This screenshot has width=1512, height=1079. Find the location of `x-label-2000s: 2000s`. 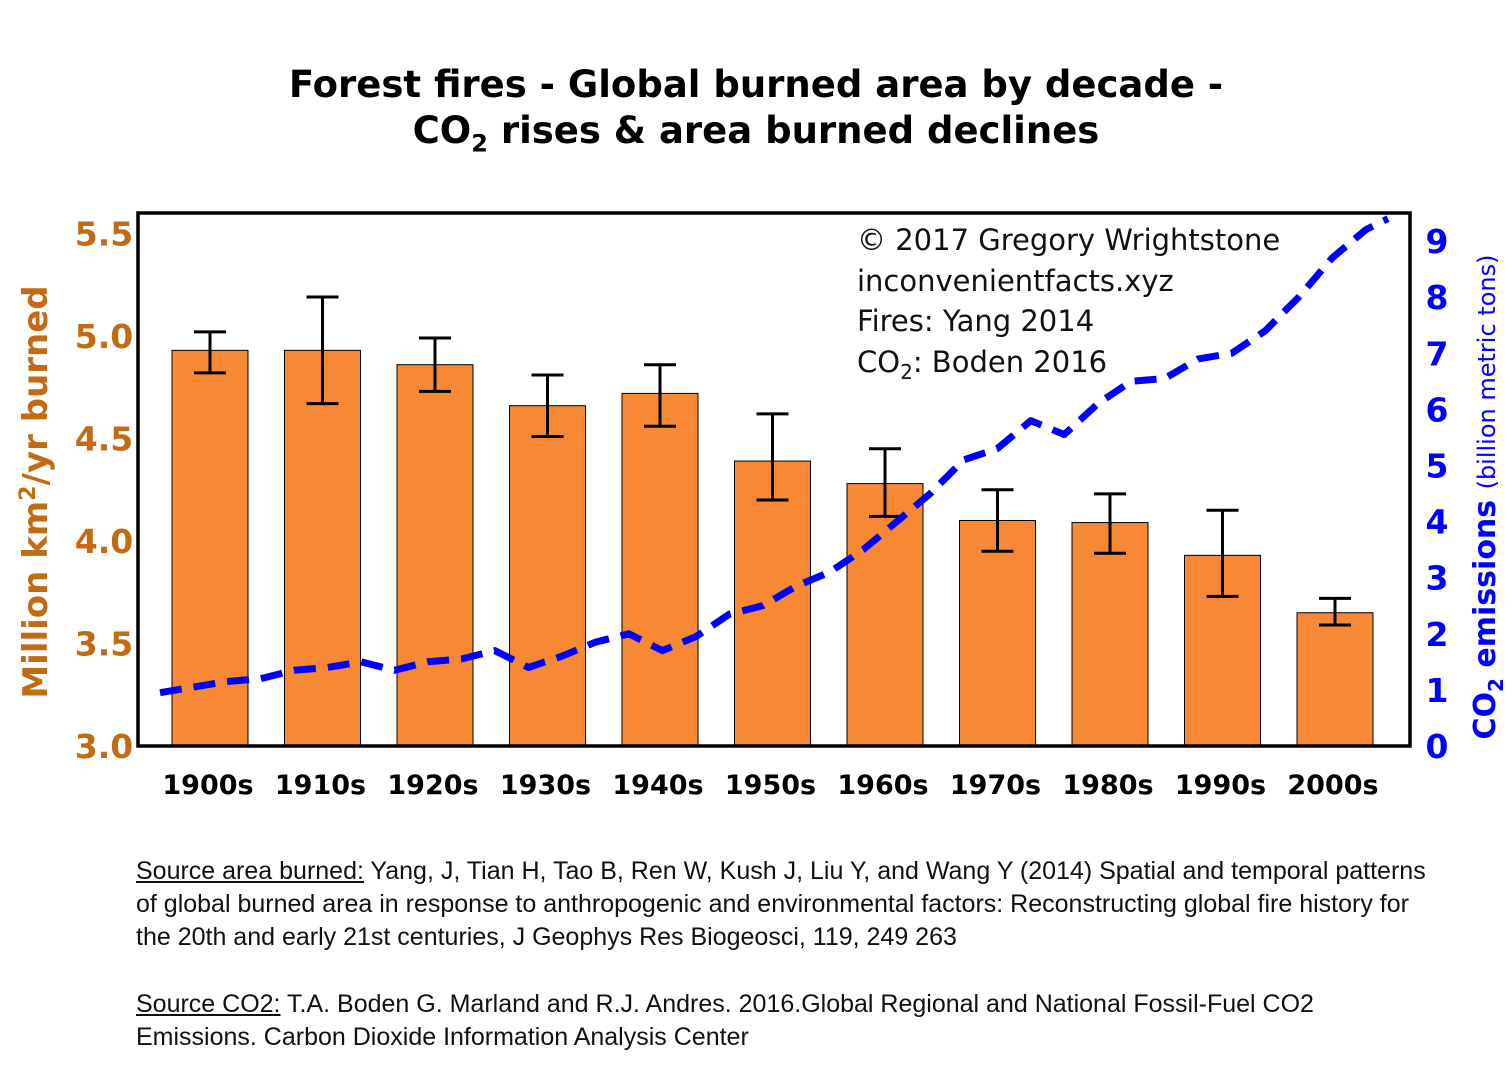

x-label-2000s: 2000s is located at coordinates (1332, 785).